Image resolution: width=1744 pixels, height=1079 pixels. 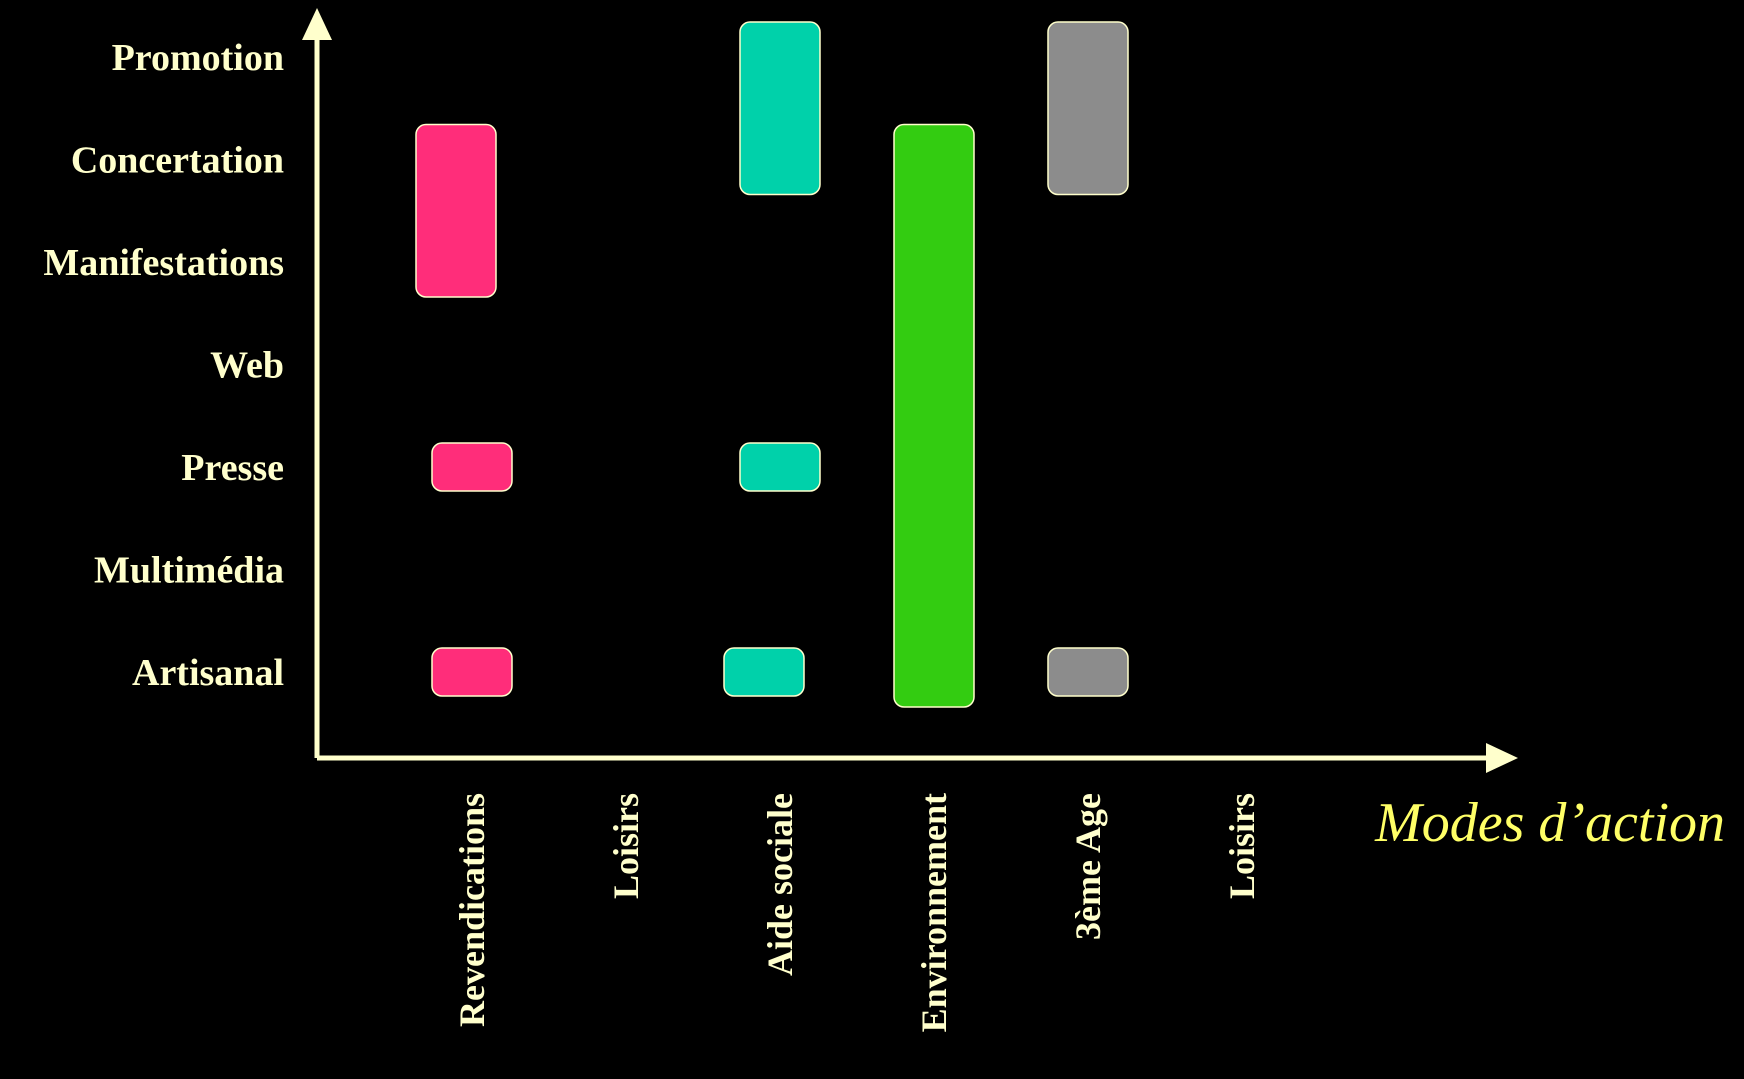 What do you see at coordinates (317, 24) in the screenshot?
I see `y-axis-arrow` at bounding box center [317, 24].